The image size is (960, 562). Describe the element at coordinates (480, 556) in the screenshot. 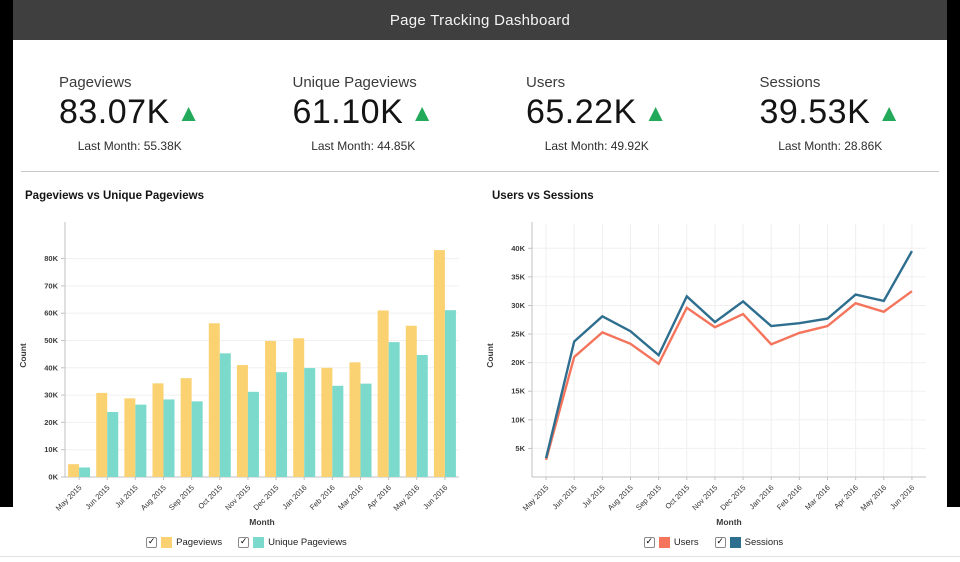

I see `page-bottom-border` at that location.